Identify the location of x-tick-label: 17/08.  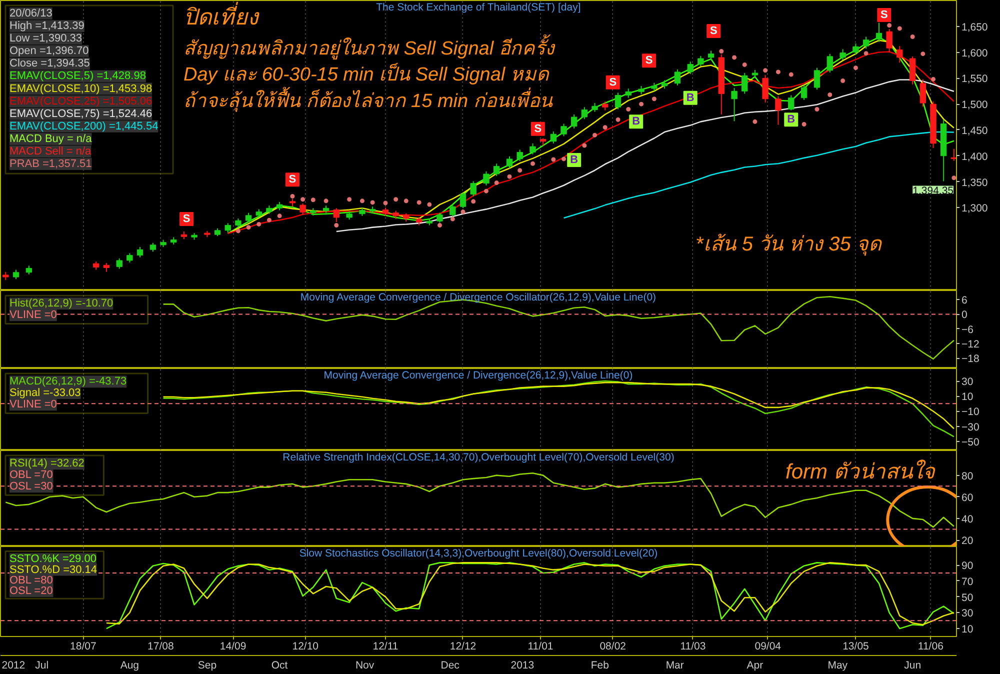
(161, 646).